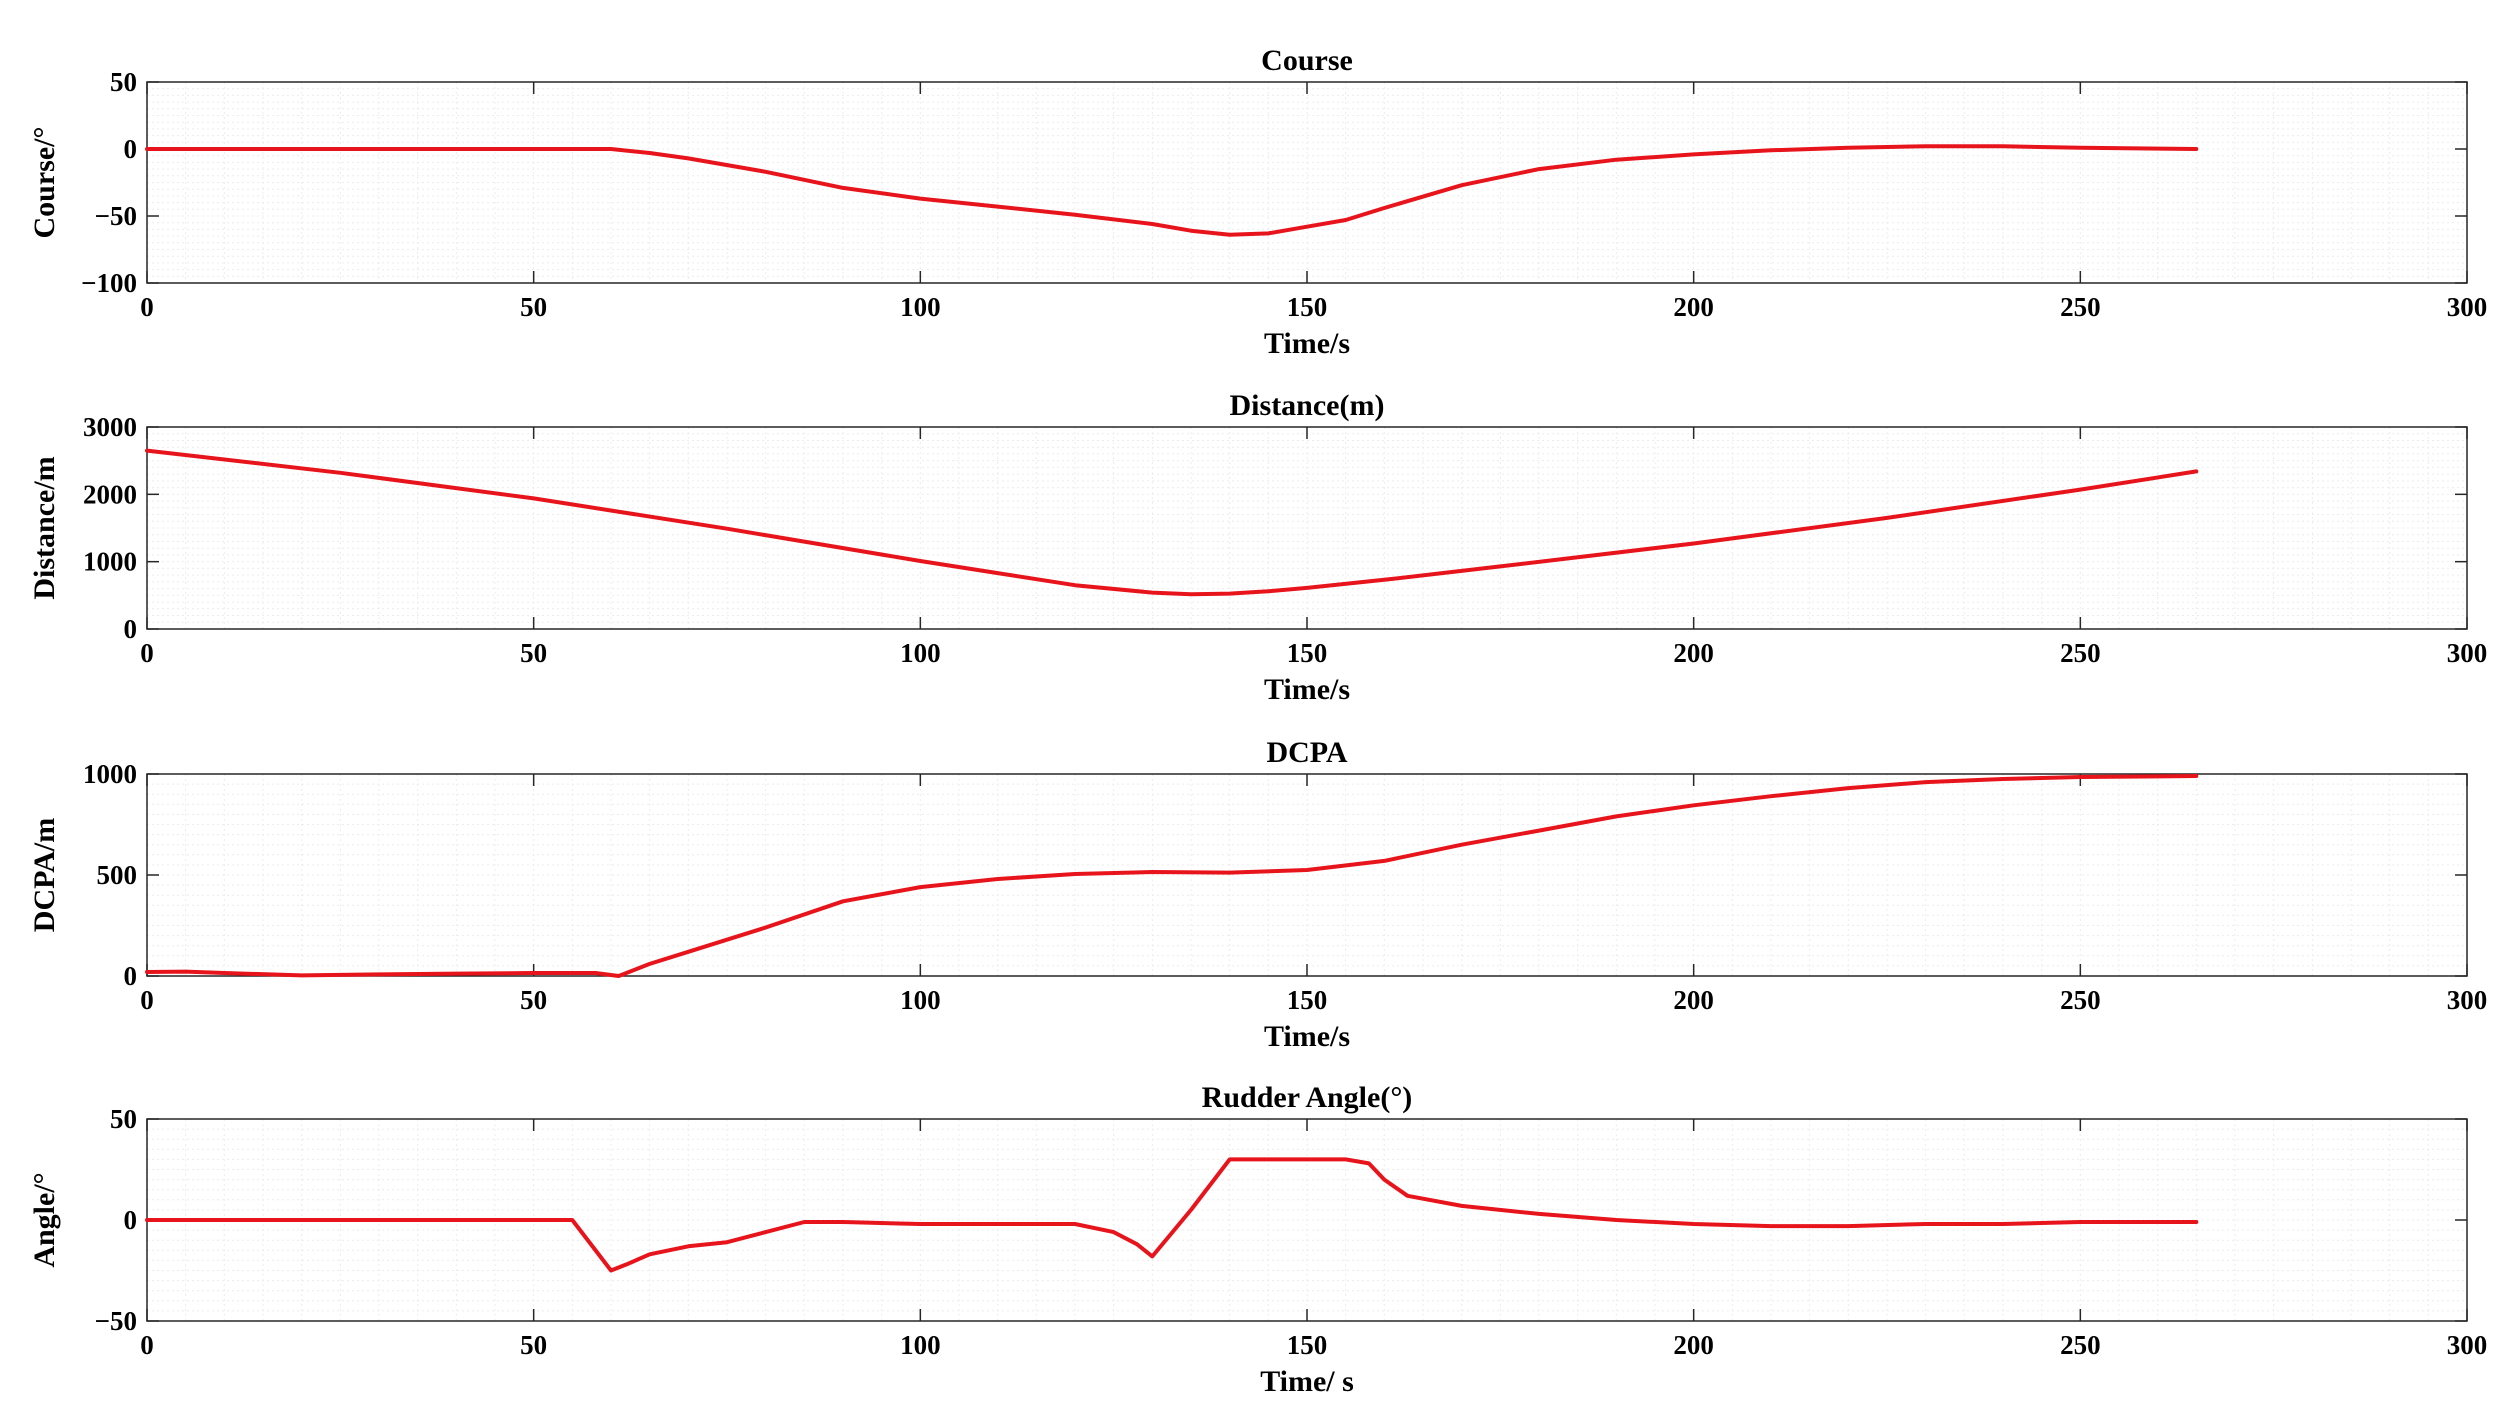  What do you see at coordinates (1307, 405) in the screenshot?
I see `chart-title: Distance(m)` at bounding box center [1307, 405].